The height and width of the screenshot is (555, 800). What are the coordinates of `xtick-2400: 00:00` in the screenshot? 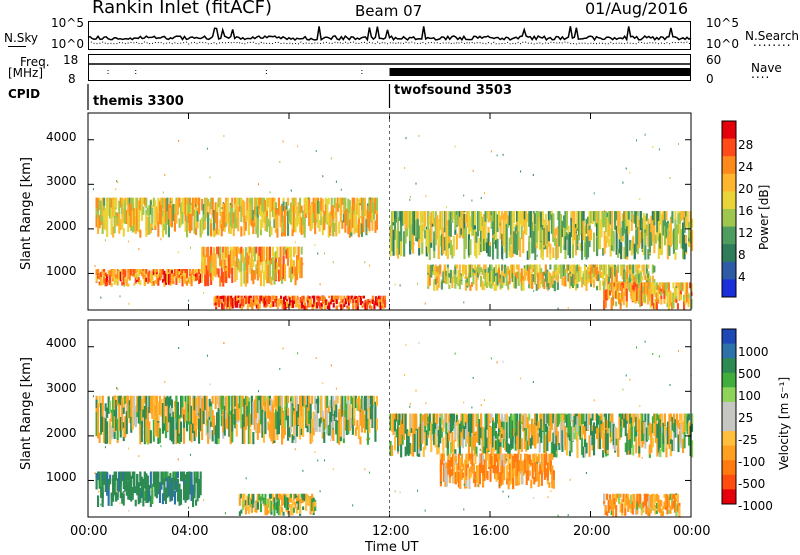 It's located at (692, 531).